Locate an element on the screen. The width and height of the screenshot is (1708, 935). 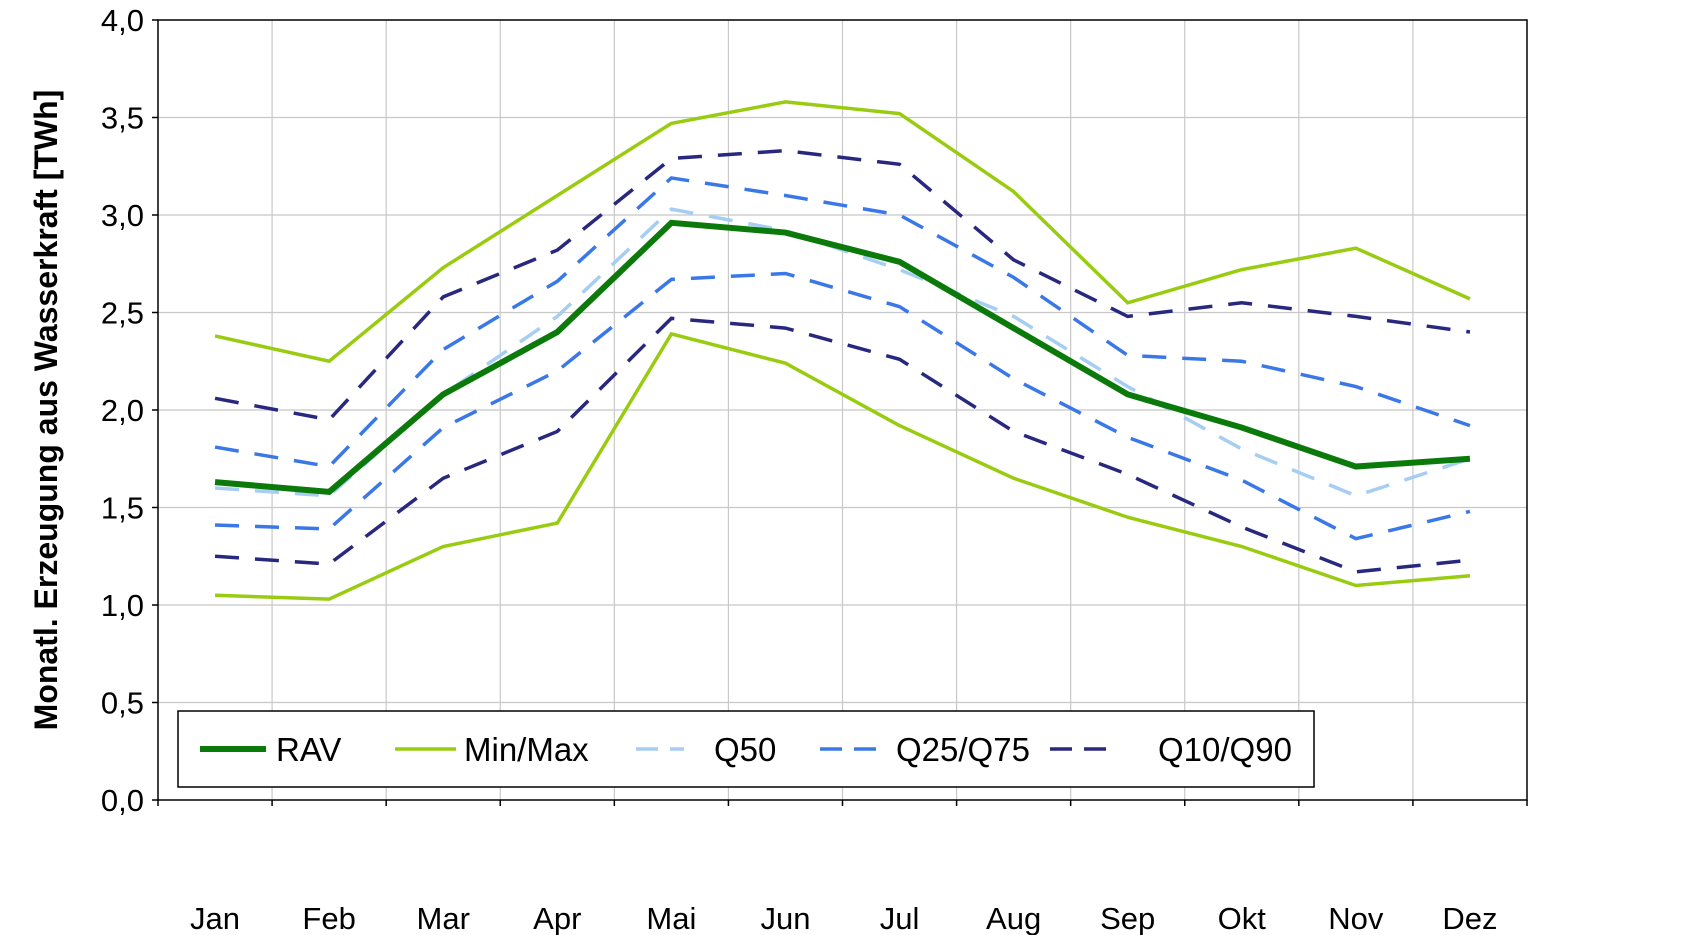
y-tick-label: 3,0 is located at coordinates (122, 215).